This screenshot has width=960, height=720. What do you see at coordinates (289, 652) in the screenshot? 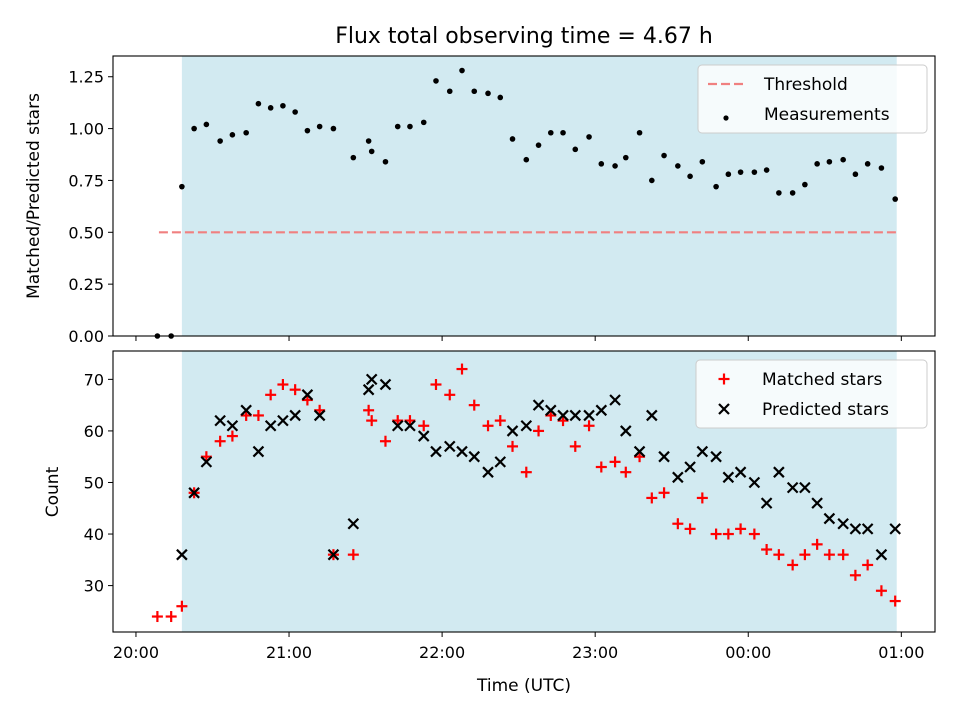
I see `x-tick-label: 21:00` at bounding box center [289, 652].